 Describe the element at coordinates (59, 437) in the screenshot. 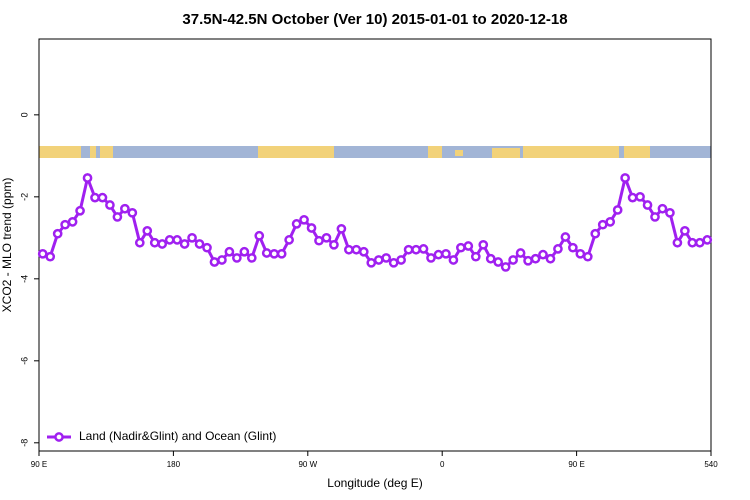

I see `legend-marker` at that location.